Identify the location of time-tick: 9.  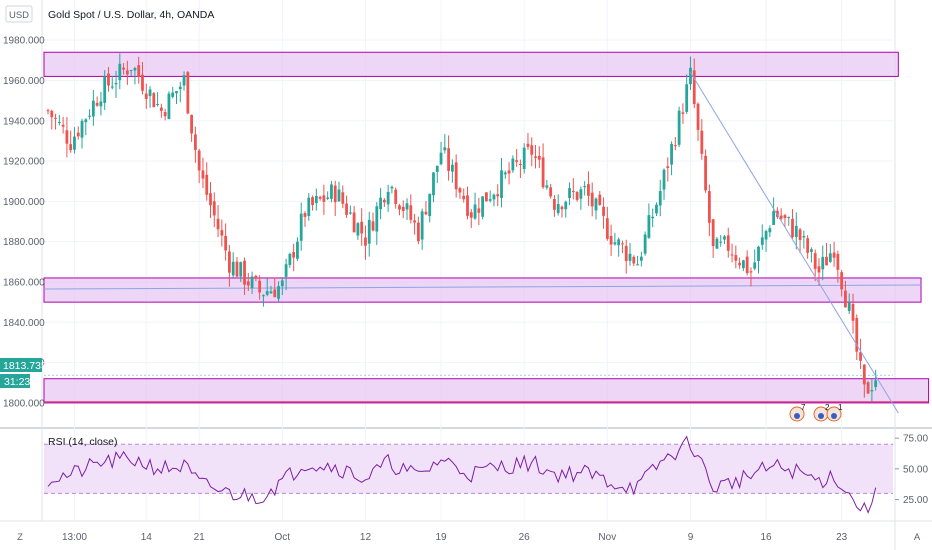
(691, 537).